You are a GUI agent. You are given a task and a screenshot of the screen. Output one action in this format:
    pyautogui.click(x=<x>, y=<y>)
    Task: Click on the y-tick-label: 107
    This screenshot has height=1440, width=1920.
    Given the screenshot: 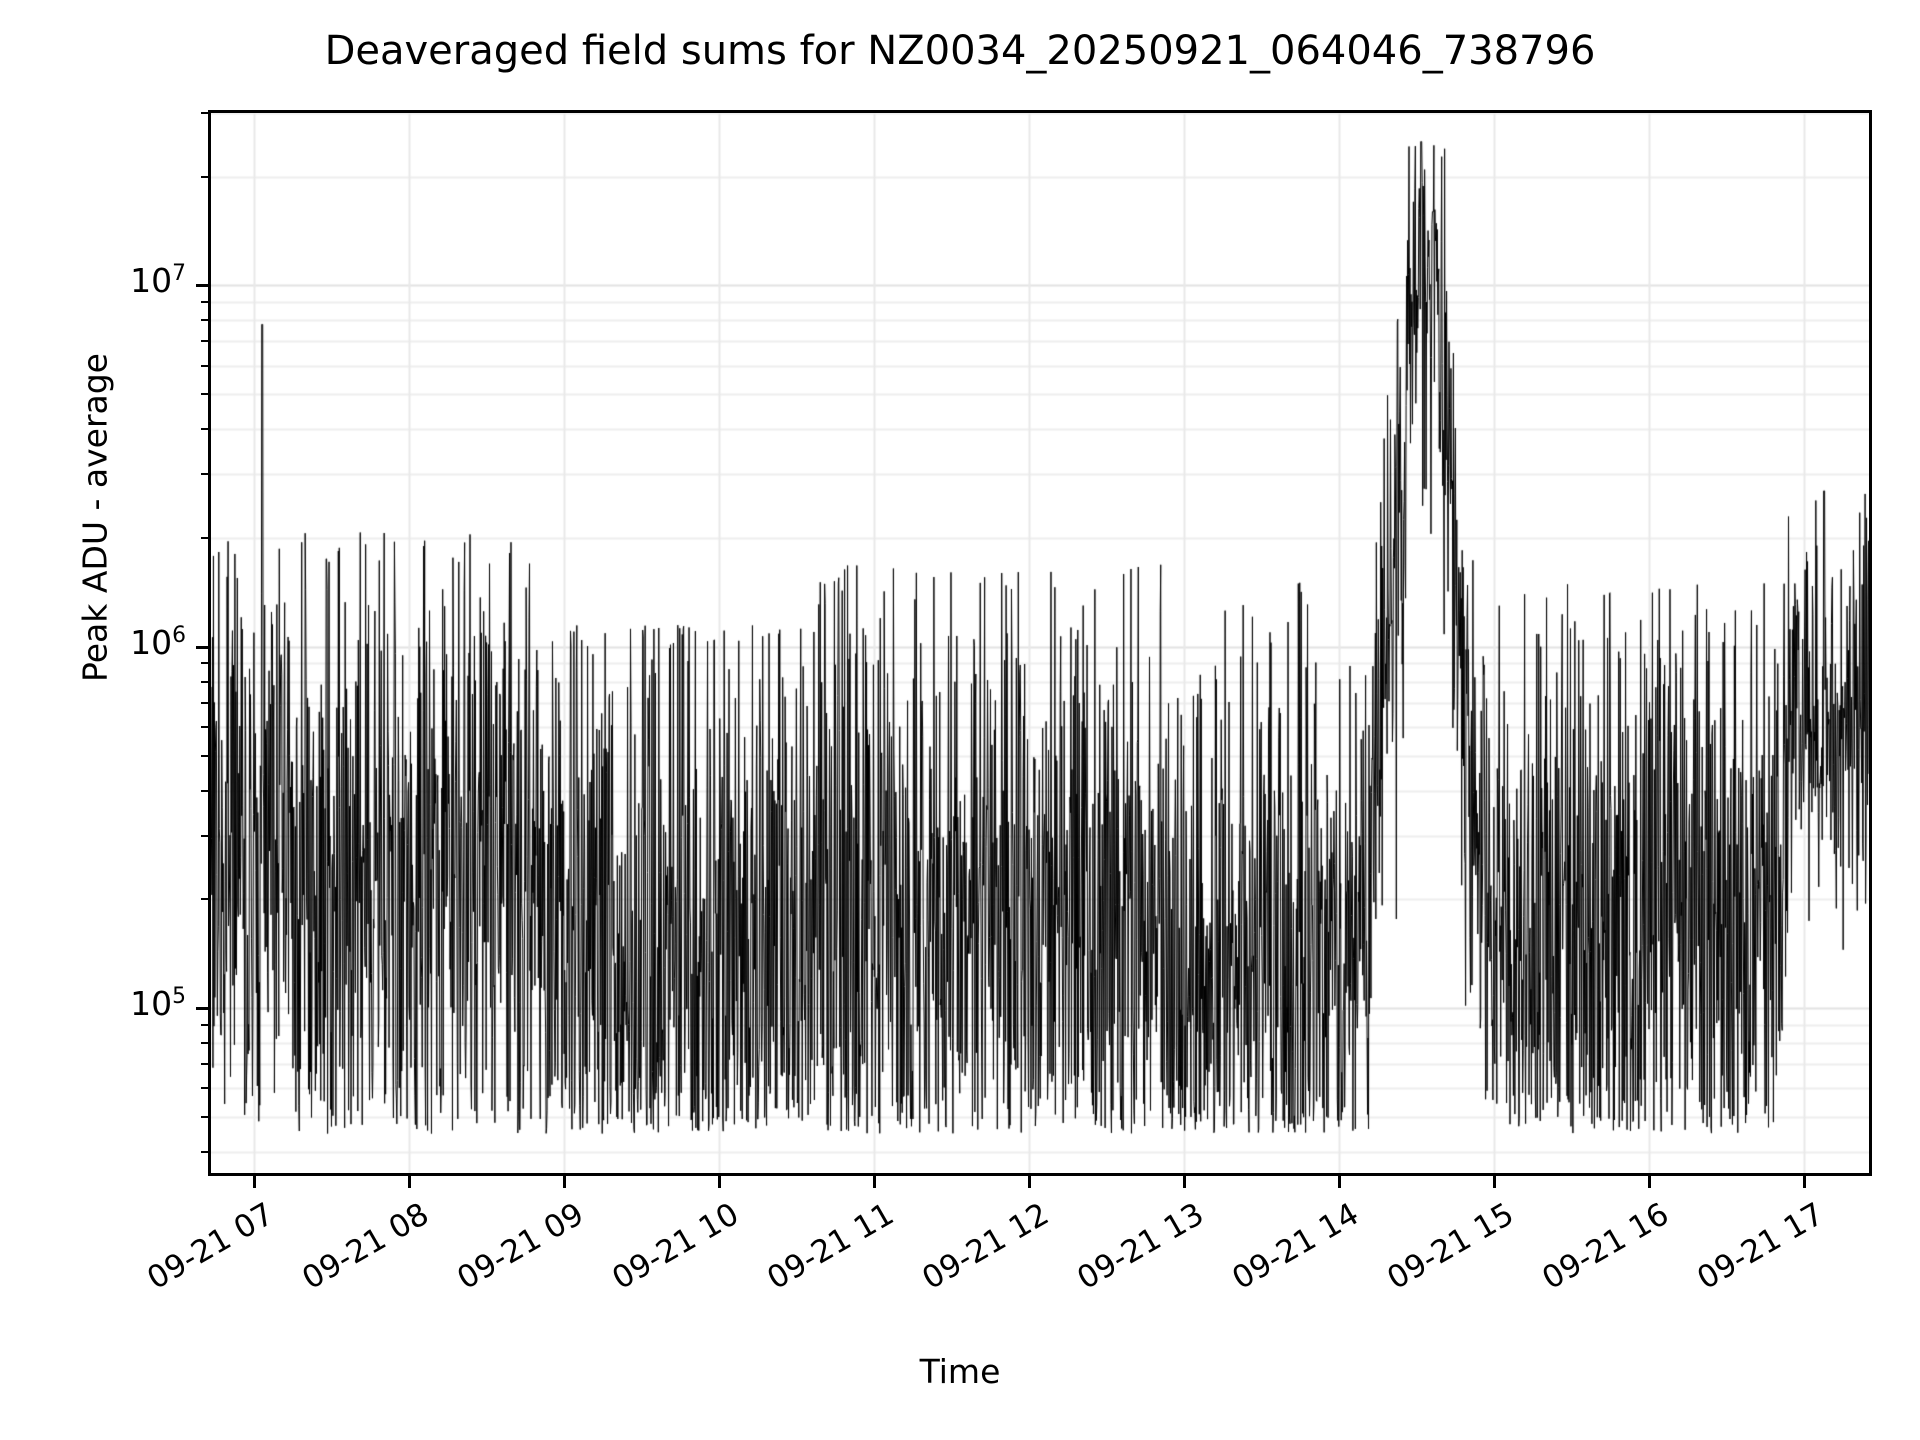 What is the action you would take?
    pyautogui.click(x=158, y=280)
    